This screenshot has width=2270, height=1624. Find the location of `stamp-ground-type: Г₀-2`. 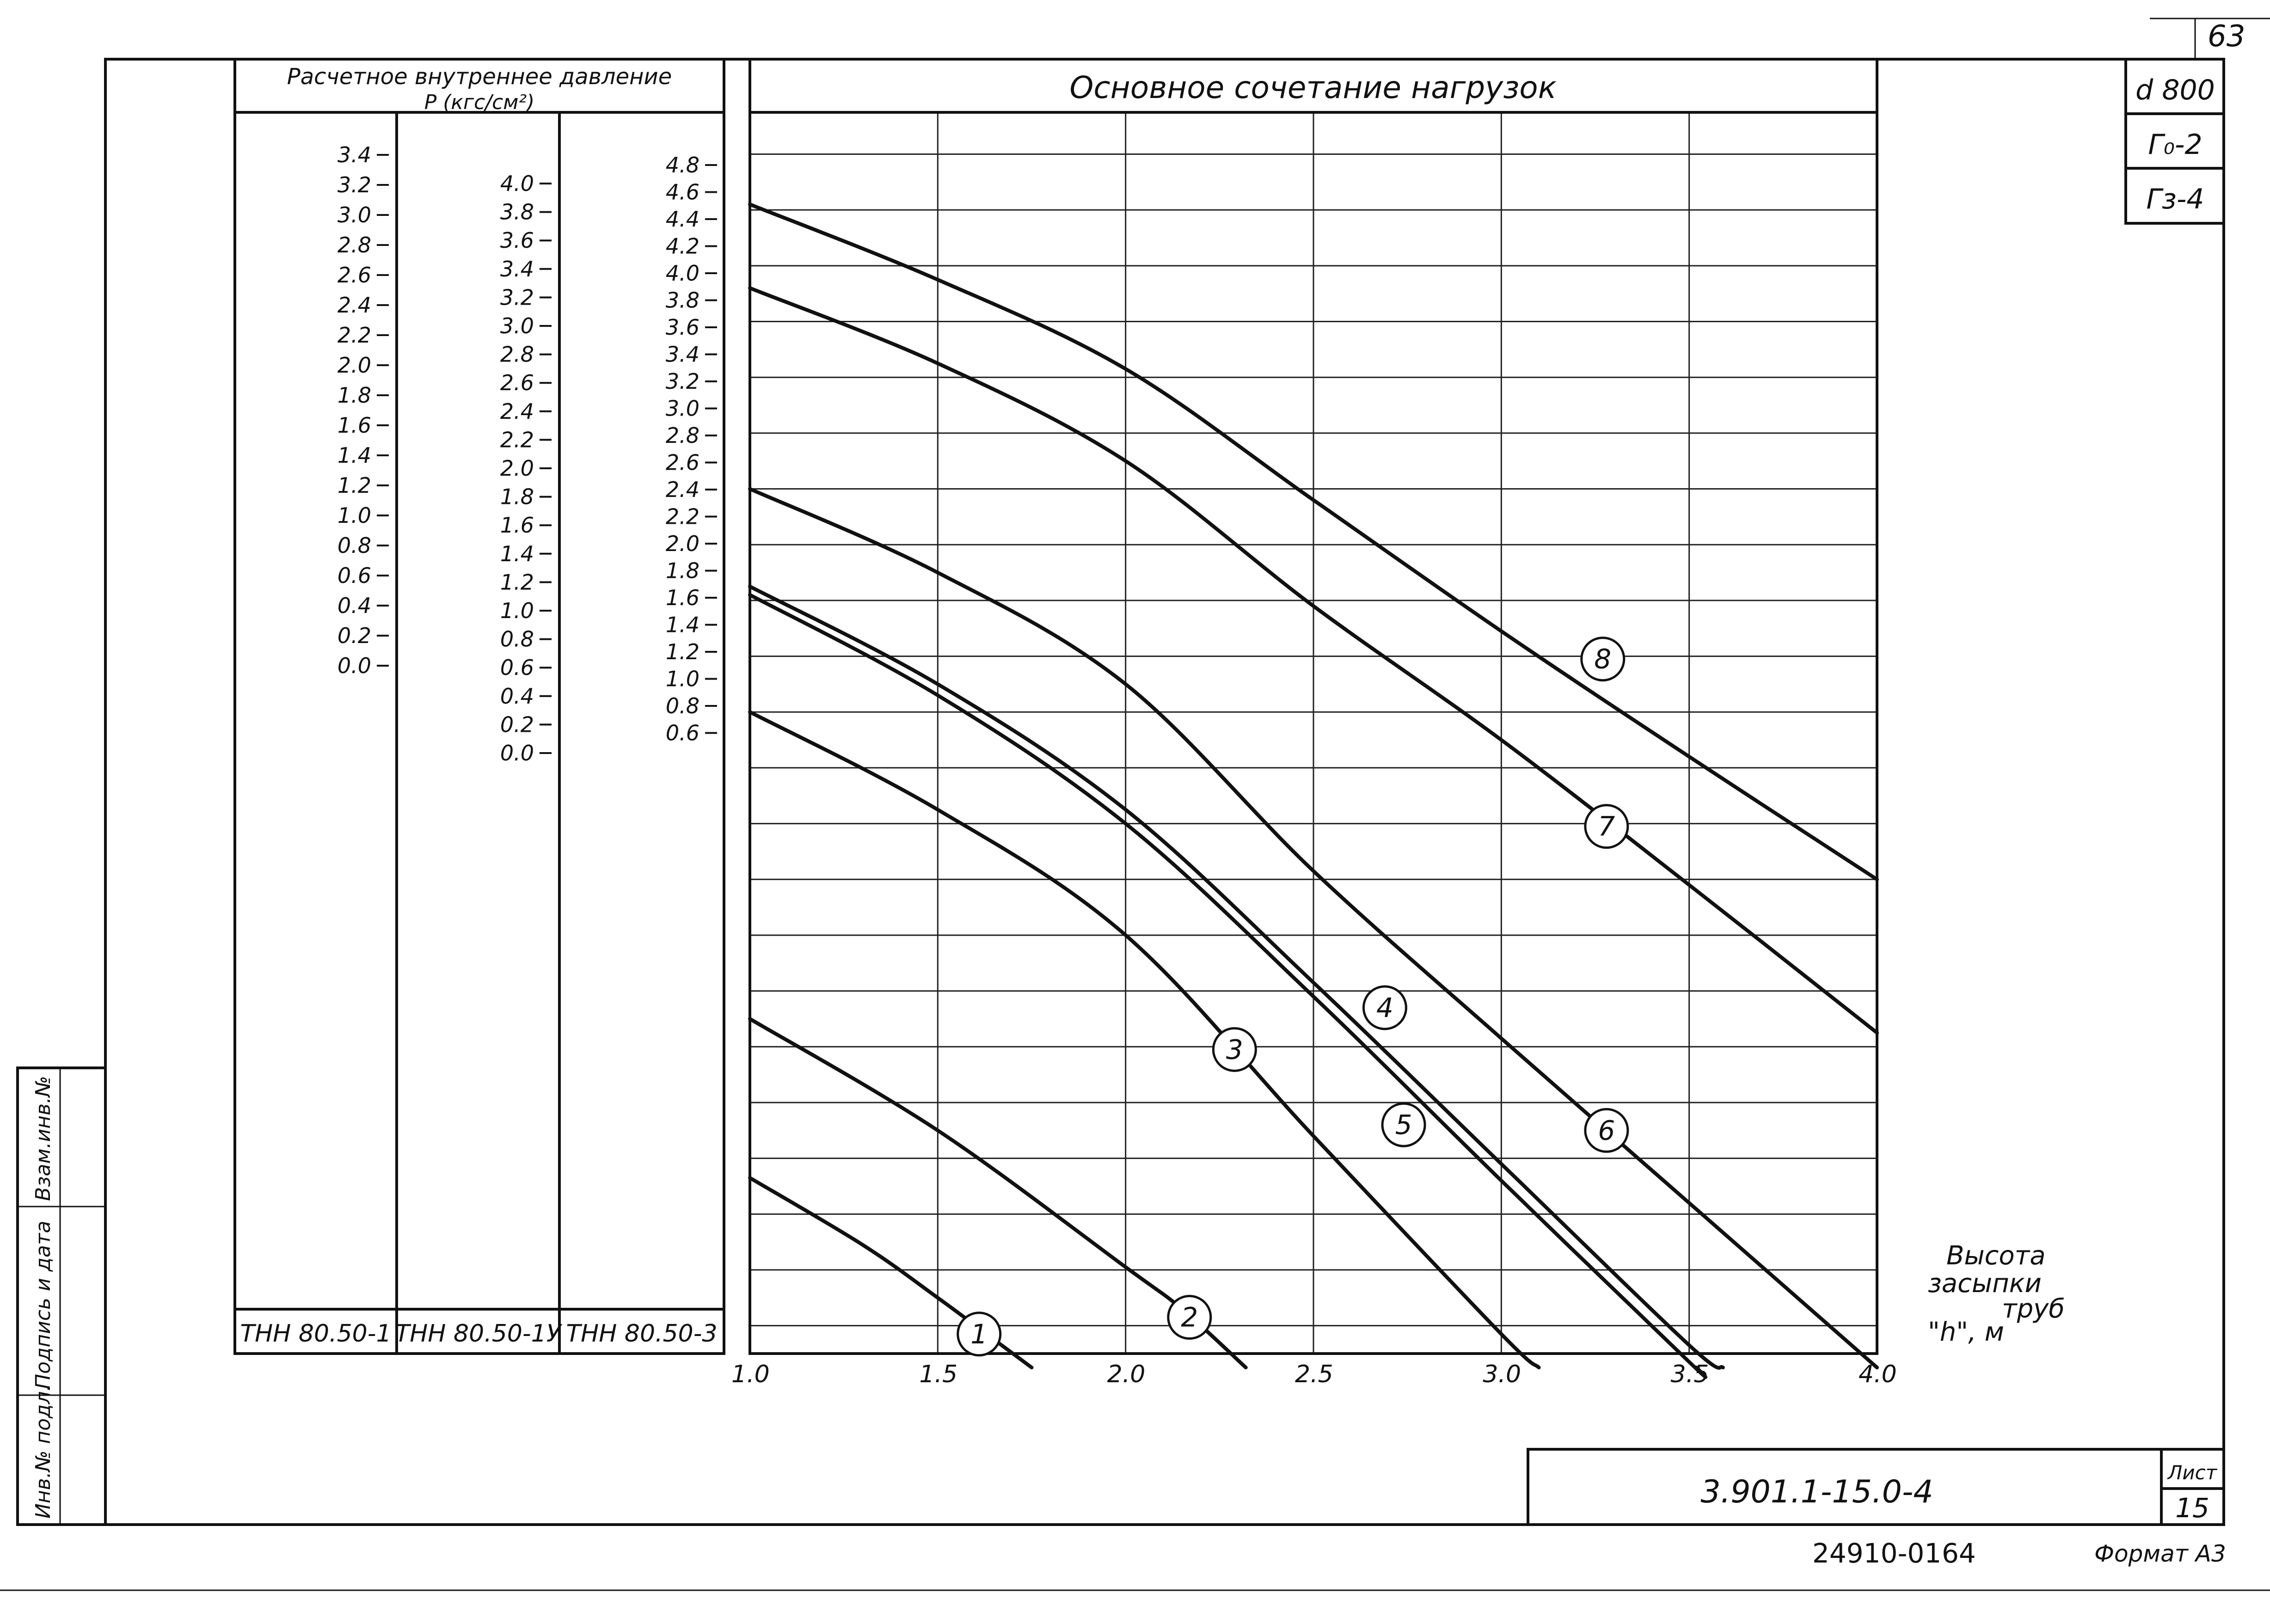

stamp-ground-type: Г₀-2 is located at coordinates (2175, 145).